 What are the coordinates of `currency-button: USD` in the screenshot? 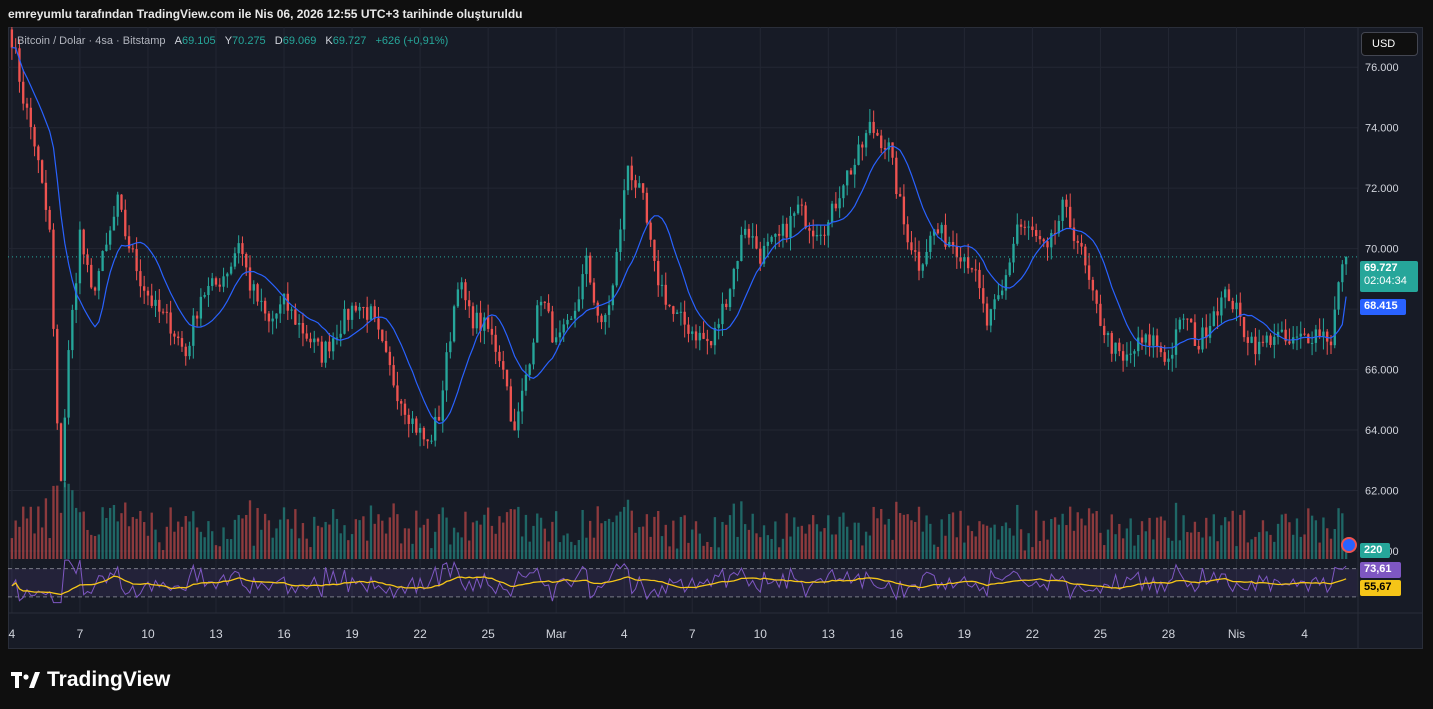 It's located at (1389, 44).